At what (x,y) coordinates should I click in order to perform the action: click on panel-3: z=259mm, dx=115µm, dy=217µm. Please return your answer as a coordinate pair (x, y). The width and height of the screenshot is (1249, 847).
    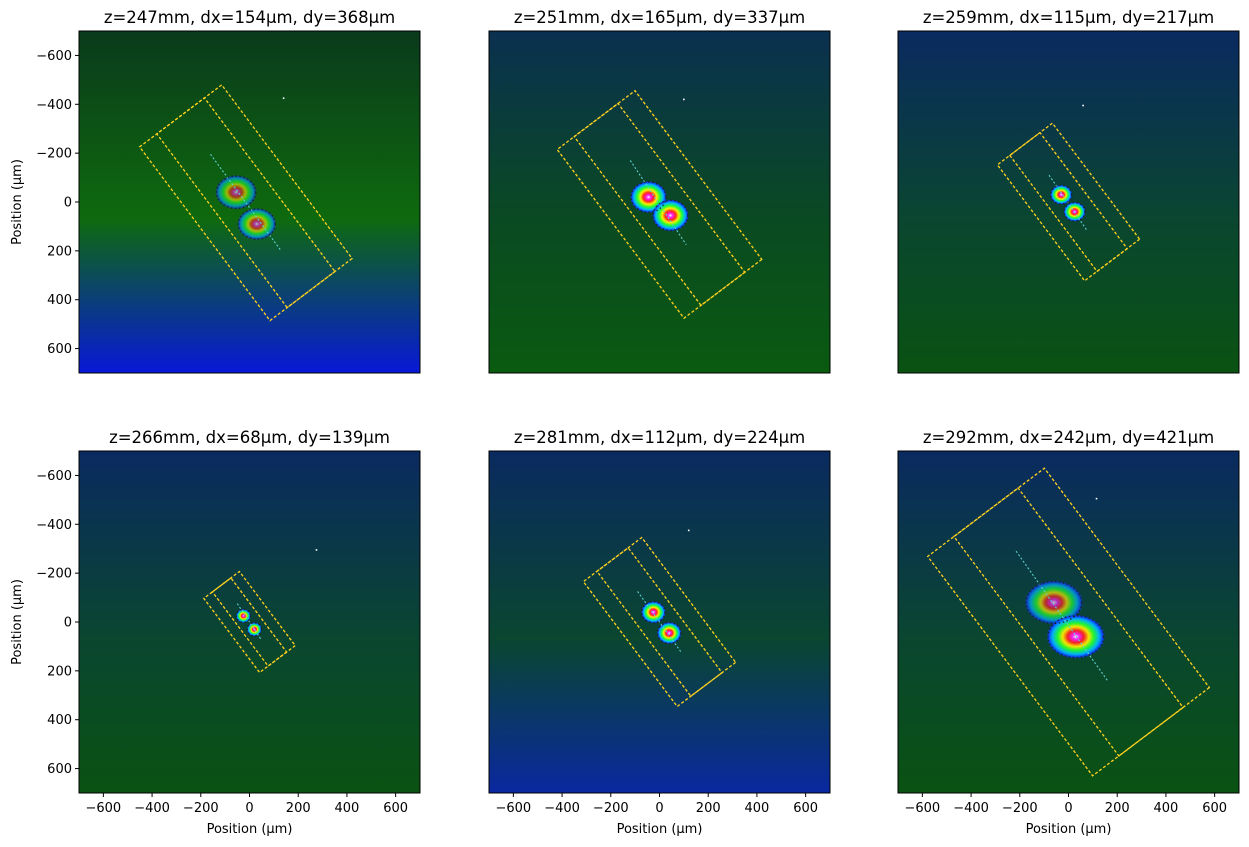
    Looking at the image, I should click on (1068, 191).